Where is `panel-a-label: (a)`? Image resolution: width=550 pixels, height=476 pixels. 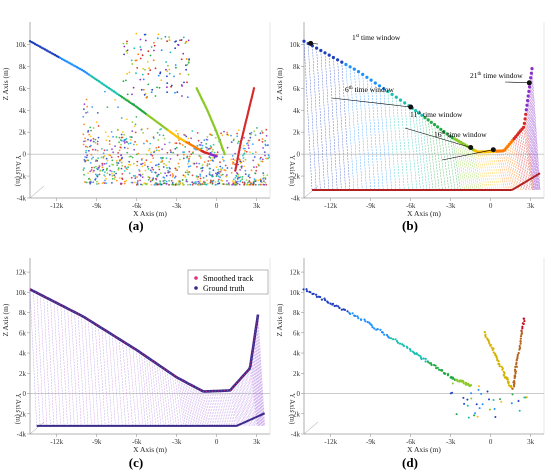
panel-a-label: (a) is located at coordinates (135, 225).